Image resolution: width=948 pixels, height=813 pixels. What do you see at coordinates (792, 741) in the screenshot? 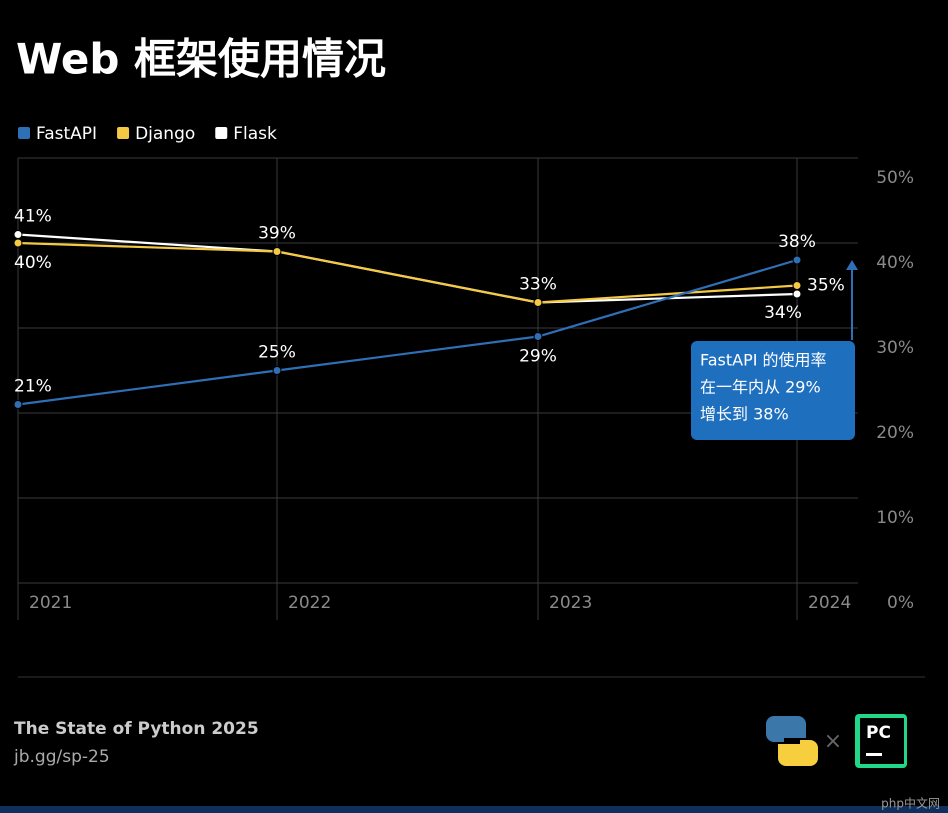
I see `python-logo` at bounding box center [792, 741].